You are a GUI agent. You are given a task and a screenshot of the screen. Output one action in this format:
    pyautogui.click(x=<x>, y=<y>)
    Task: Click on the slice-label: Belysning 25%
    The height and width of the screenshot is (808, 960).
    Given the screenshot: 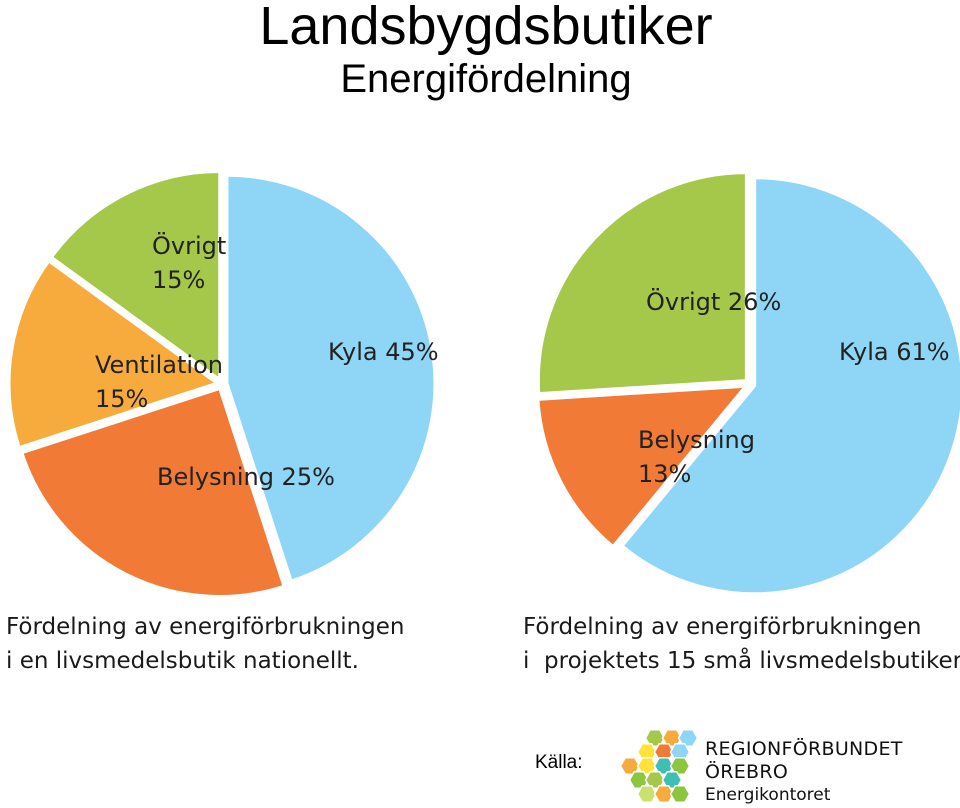 What is the action you would take?
    pyautogui.click(x=246, y=477)
    